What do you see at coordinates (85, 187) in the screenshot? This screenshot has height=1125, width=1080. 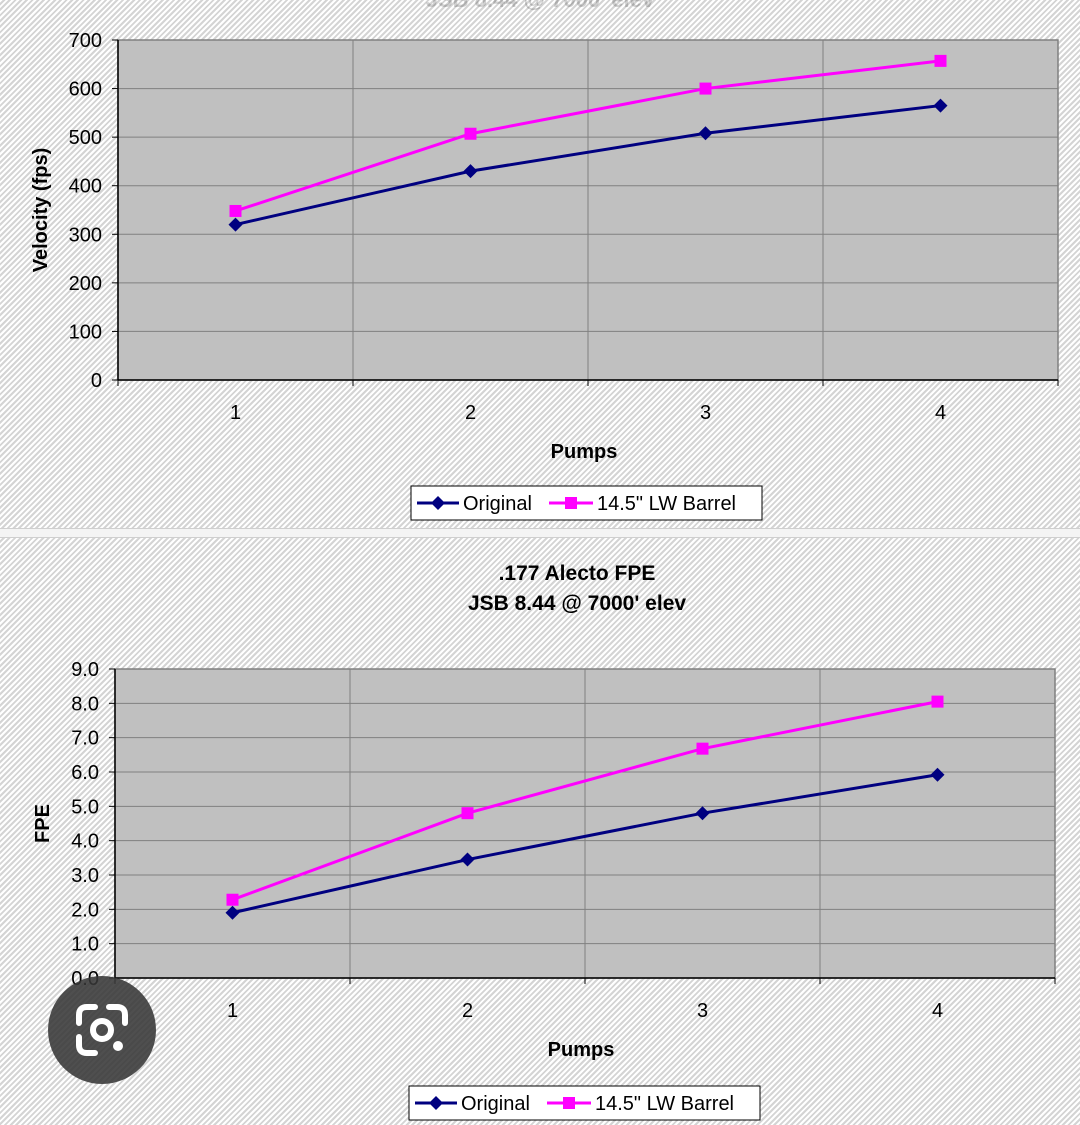 I see `y-tick-label: 400` at bounding box center [85, 187].